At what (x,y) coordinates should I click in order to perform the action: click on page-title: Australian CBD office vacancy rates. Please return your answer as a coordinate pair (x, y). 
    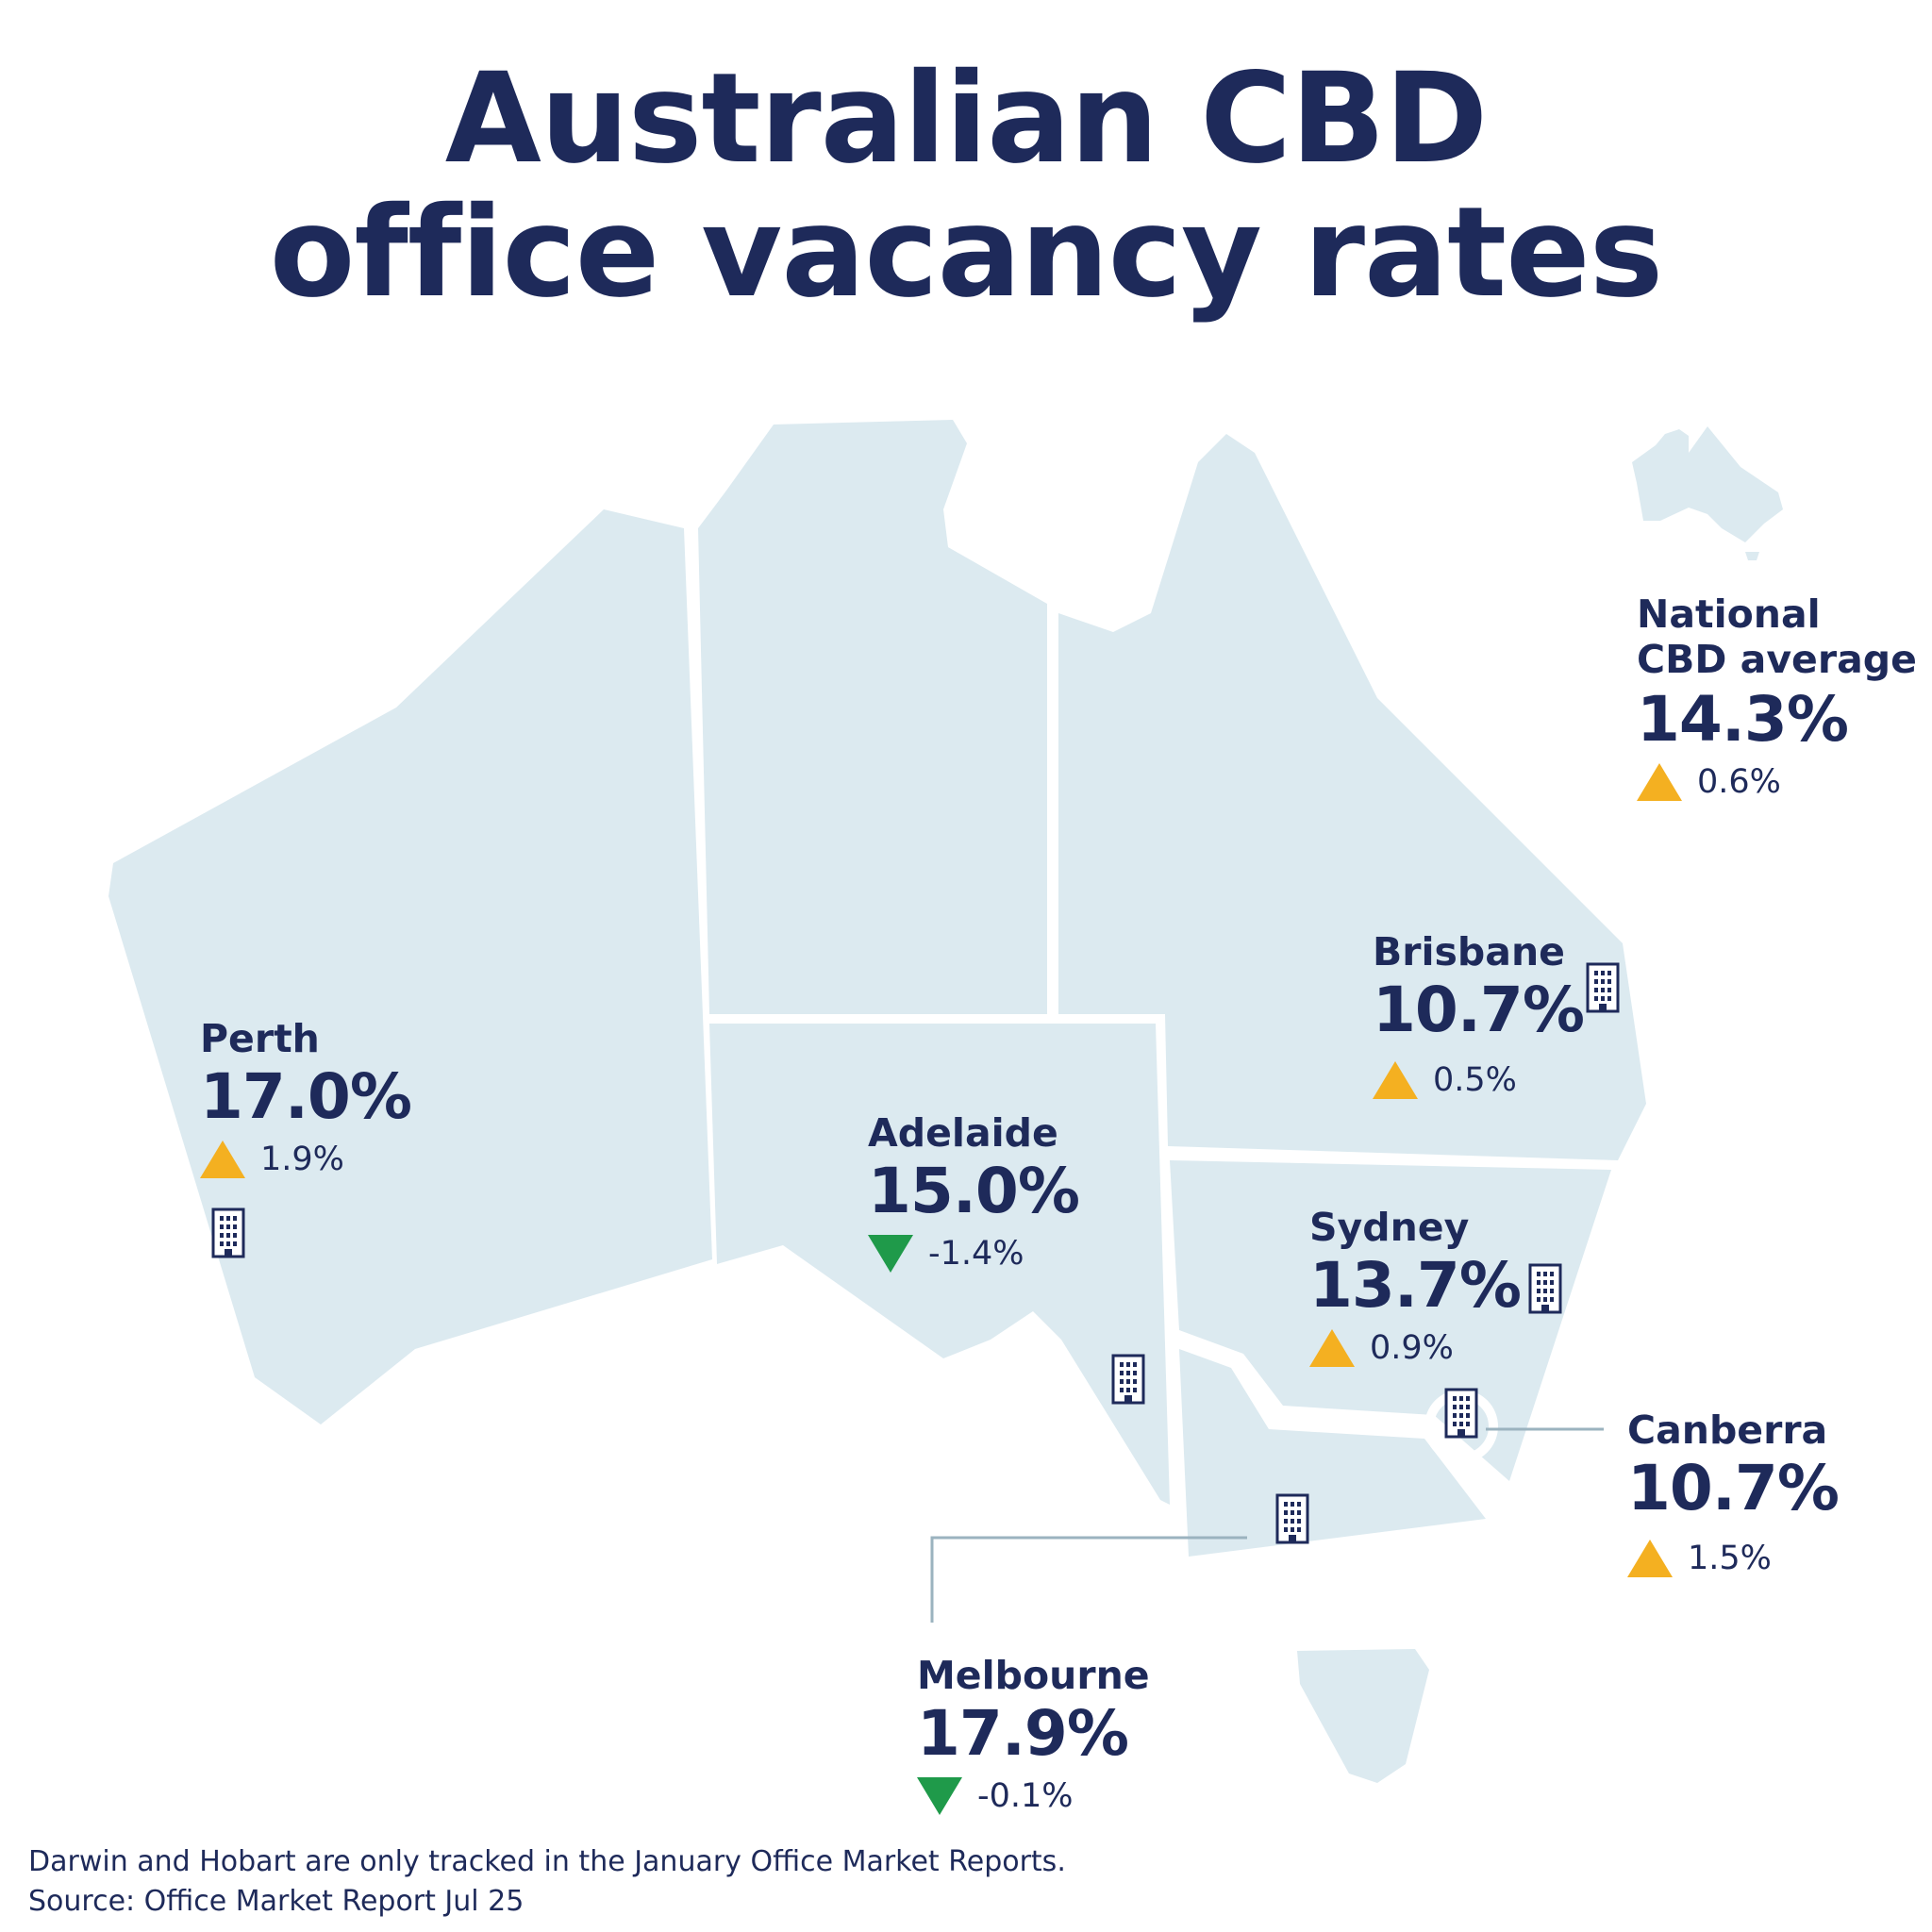
    Looking at the image, I should click on (966, 186).